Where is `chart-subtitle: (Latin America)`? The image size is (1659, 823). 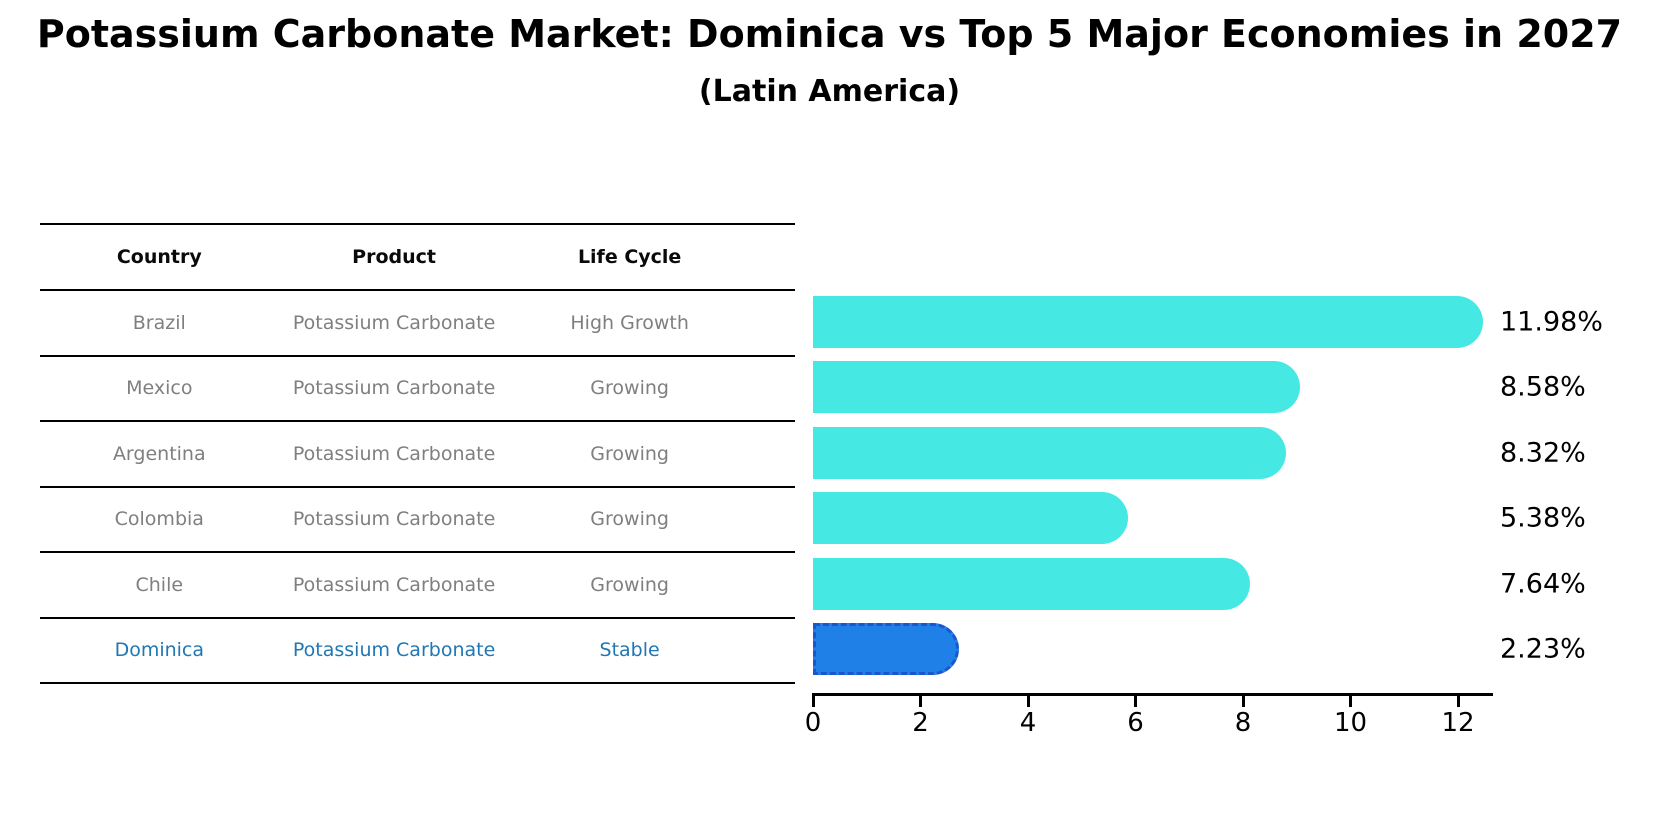
chart-subtitle: (Latin America) is located at coordinates (829, 91).